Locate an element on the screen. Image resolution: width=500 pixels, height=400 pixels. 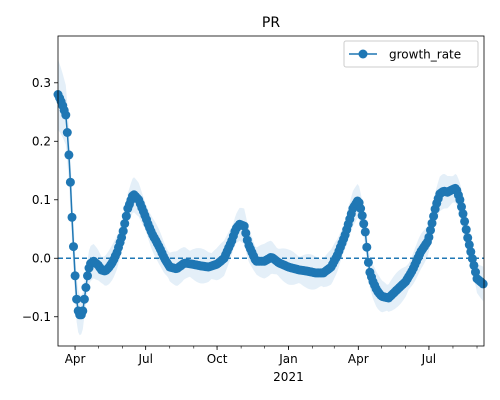
legend: growth_rate is located at coordinates (411, 54).